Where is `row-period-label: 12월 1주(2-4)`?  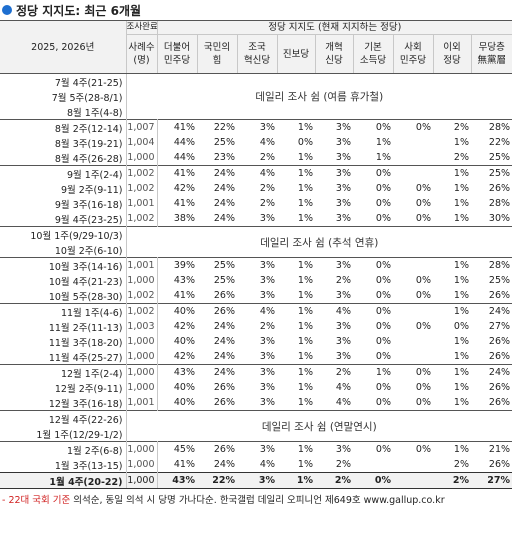 row-period-label: 12월 1주(2-4) is located at coordinates (63, 372).